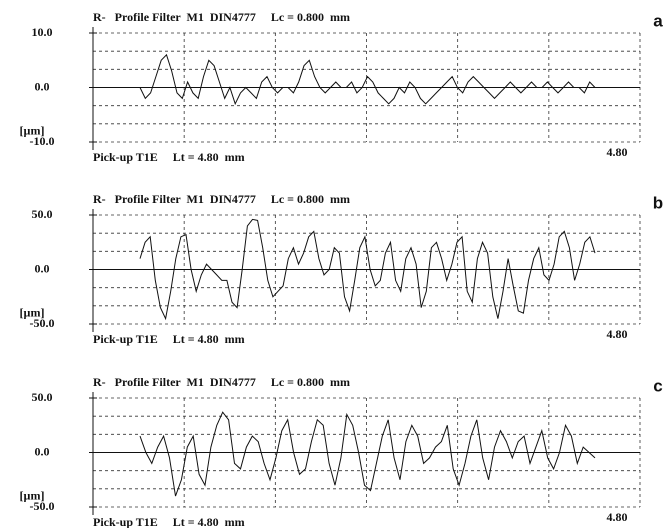 The height and width of the screenshot is (528, 670). Describe the element at coordinates (42, 32) in the screenshot. I see `y-tick-label: 10.0` at that location.